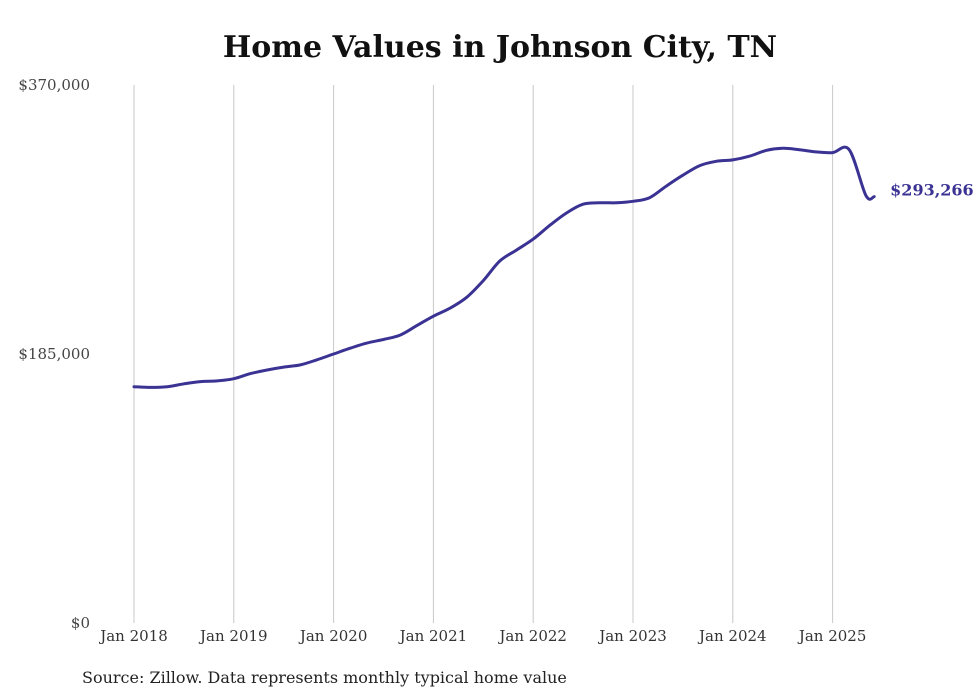  I want to click on y-tick-label: $370,000, so click(54, 85).